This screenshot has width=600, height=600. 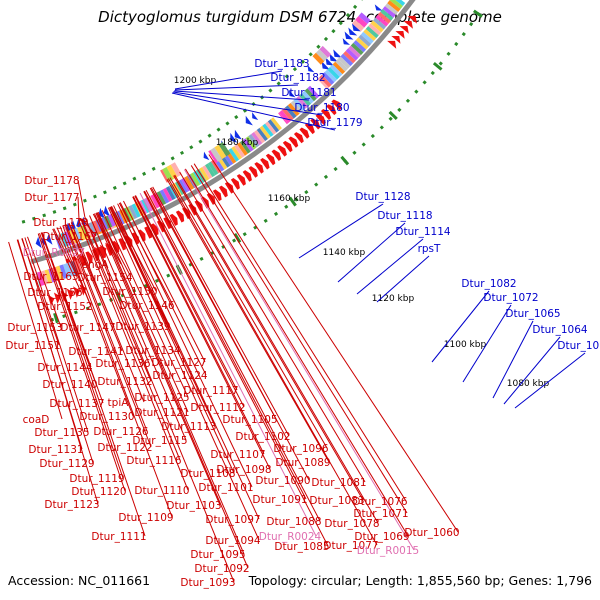 What do you see at coordinates (429, 249) in the screenshot?
I see `gene-label-reverse: rpsT` at bounding box center [429, 249].